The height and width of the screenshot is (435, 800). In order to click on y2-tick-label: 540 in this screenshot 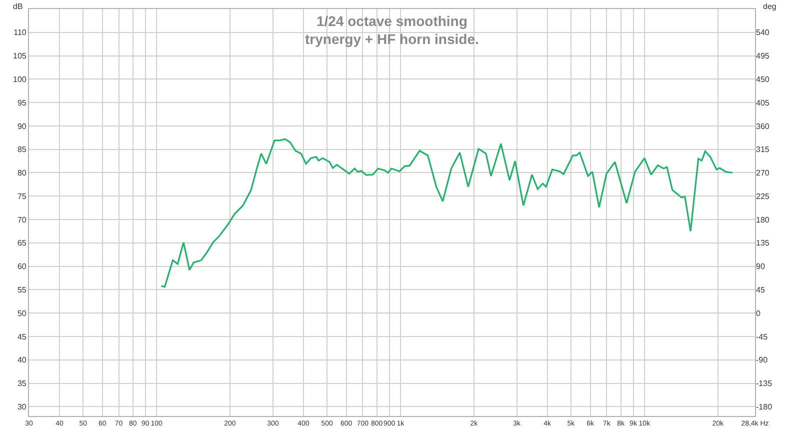, I will do `click(763, 33)`.